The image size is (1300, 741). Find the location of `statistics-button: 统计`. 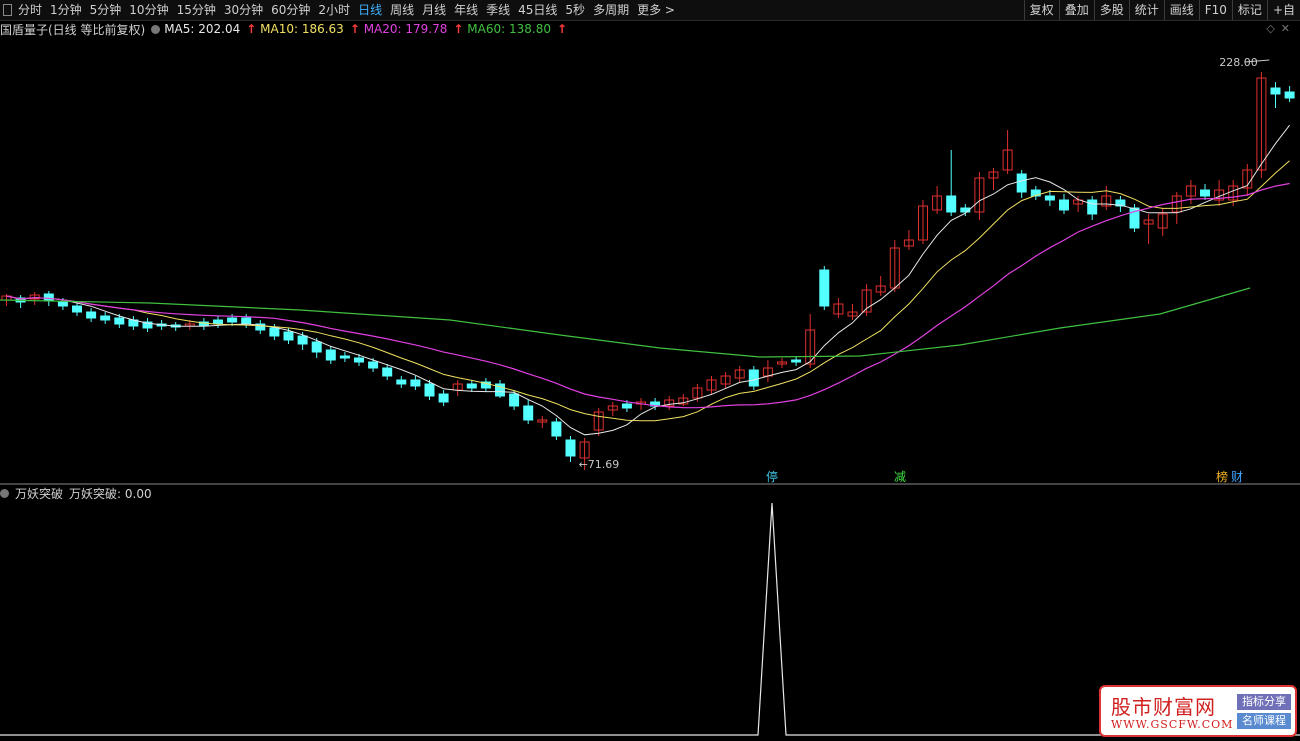

statistics-button: 统计 is located at coordinates (1146, 10).